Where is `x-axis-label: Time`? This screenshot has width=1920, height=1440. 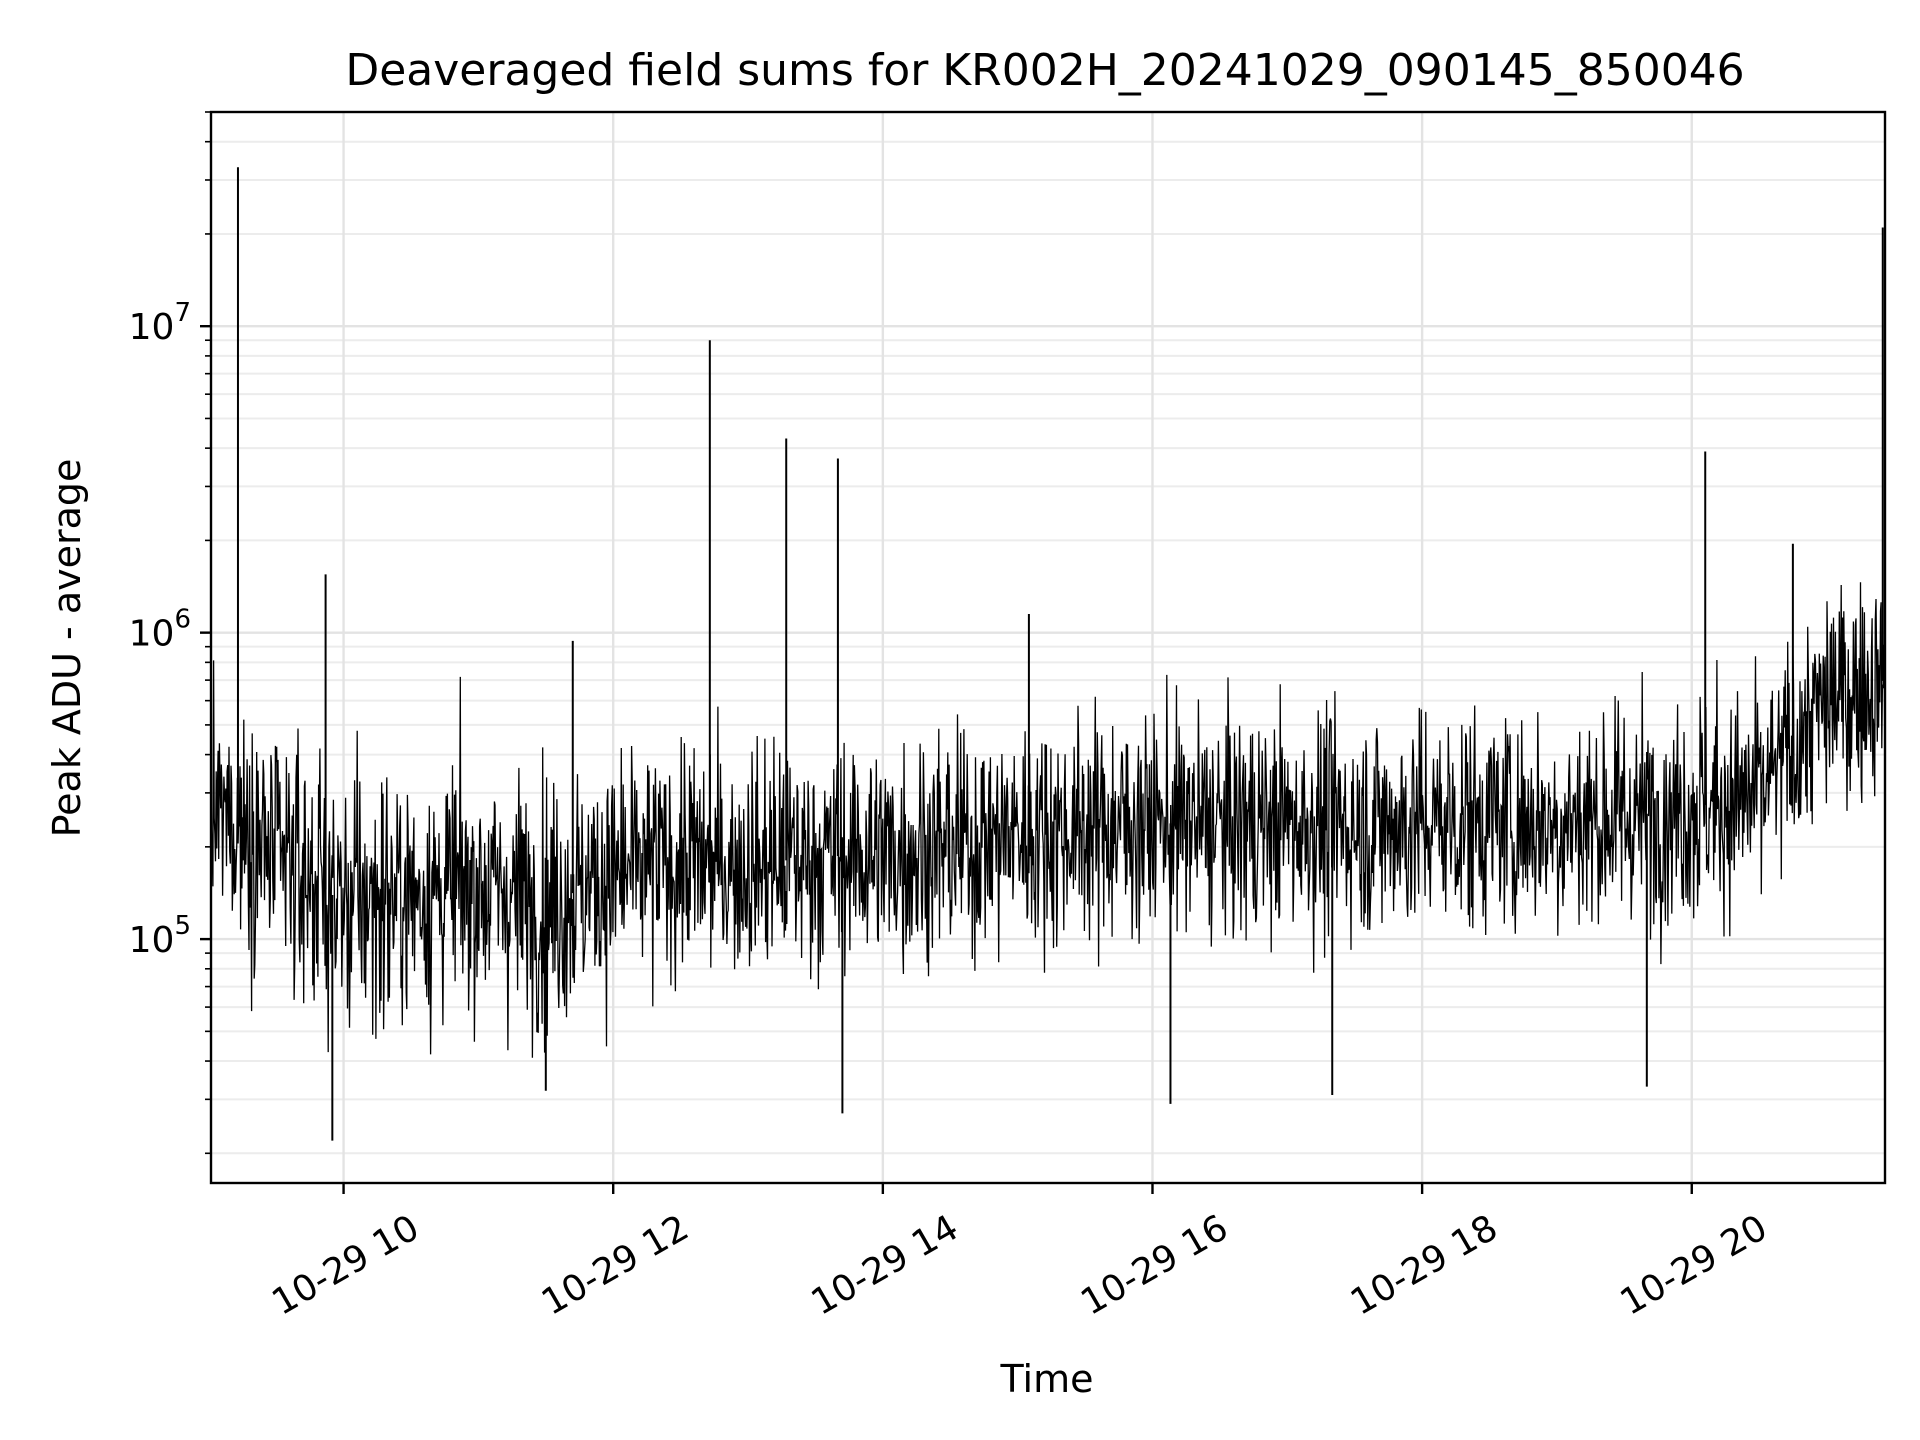 x-axis-label: Time is located at coordinates (1047, 1379).